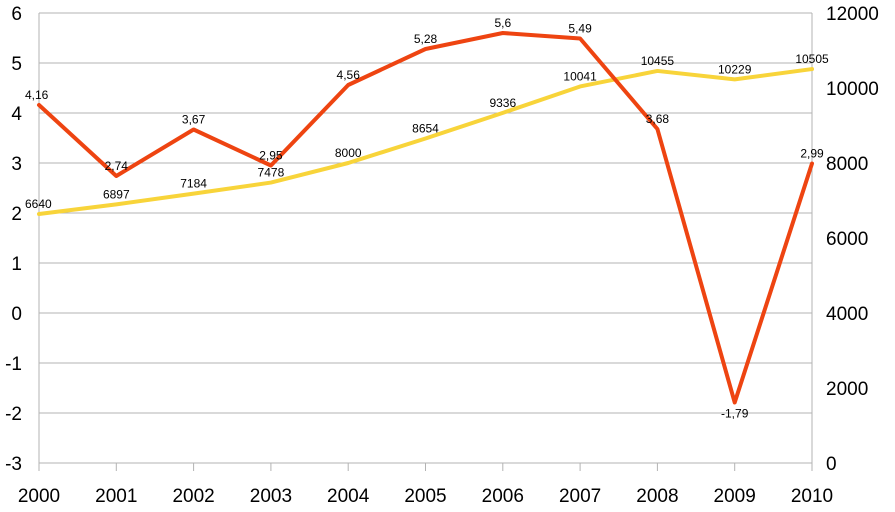 Image resolution: width=895 pixels, height=512 pixels. Describe the element at coordinates (16, 214) in the screenshot. I see `y-left-tick-label: 2` at that location.